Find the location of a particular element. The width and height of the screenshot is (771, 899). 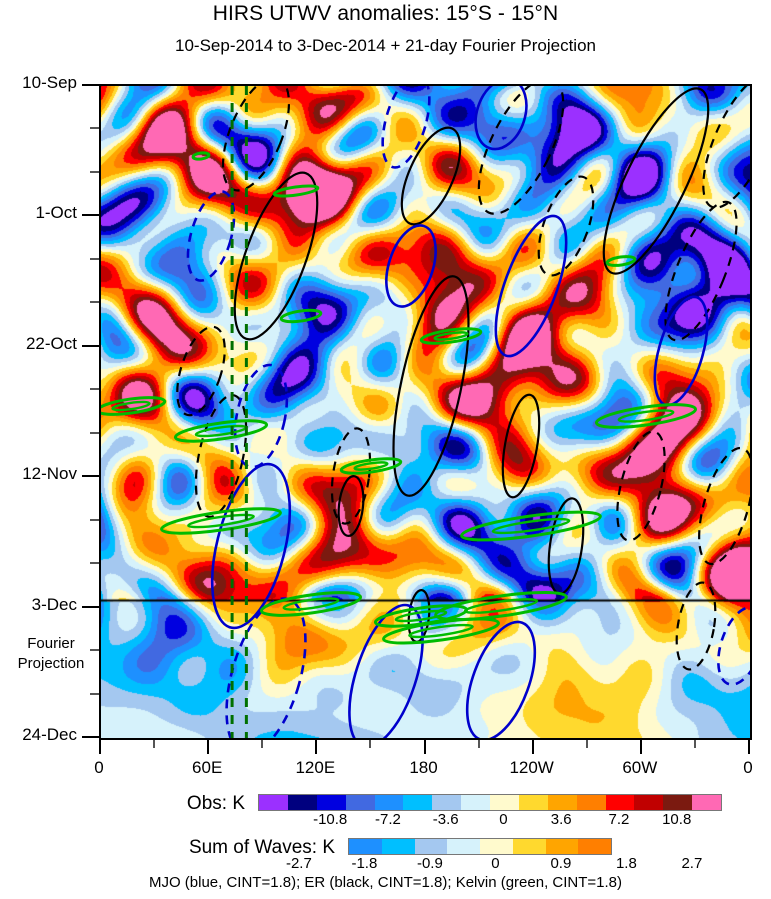

x-tick-label: 0 is located at coordinates (99, 767).